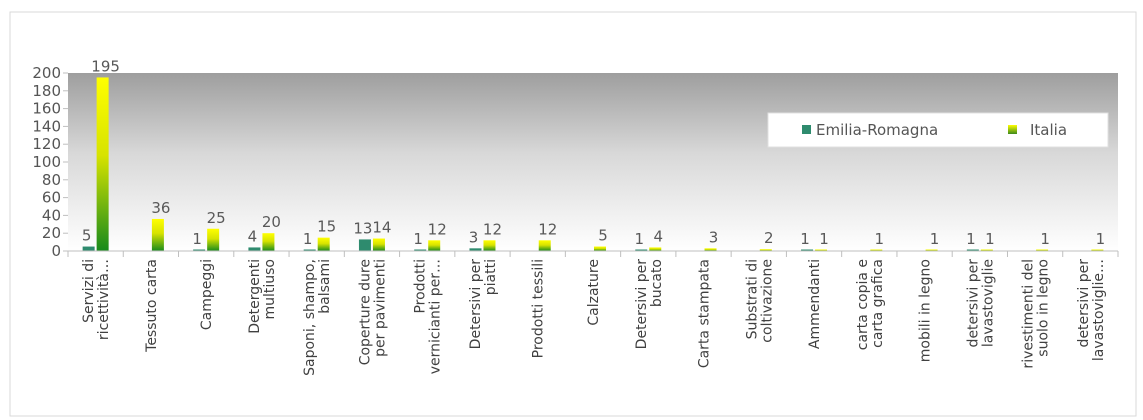 This screenshot has width=1143, height=420. Describe the element at coordinates (160, 208) in the screenshot. I see `data-label-italia: 36` at that location.